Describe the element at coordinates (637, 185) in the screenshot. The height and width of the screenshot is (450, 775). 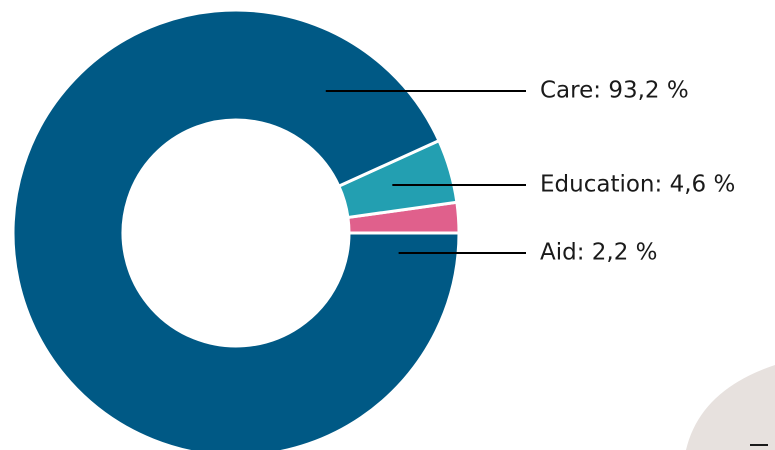
I see `label-education: Education: 4,6 %` at that location.